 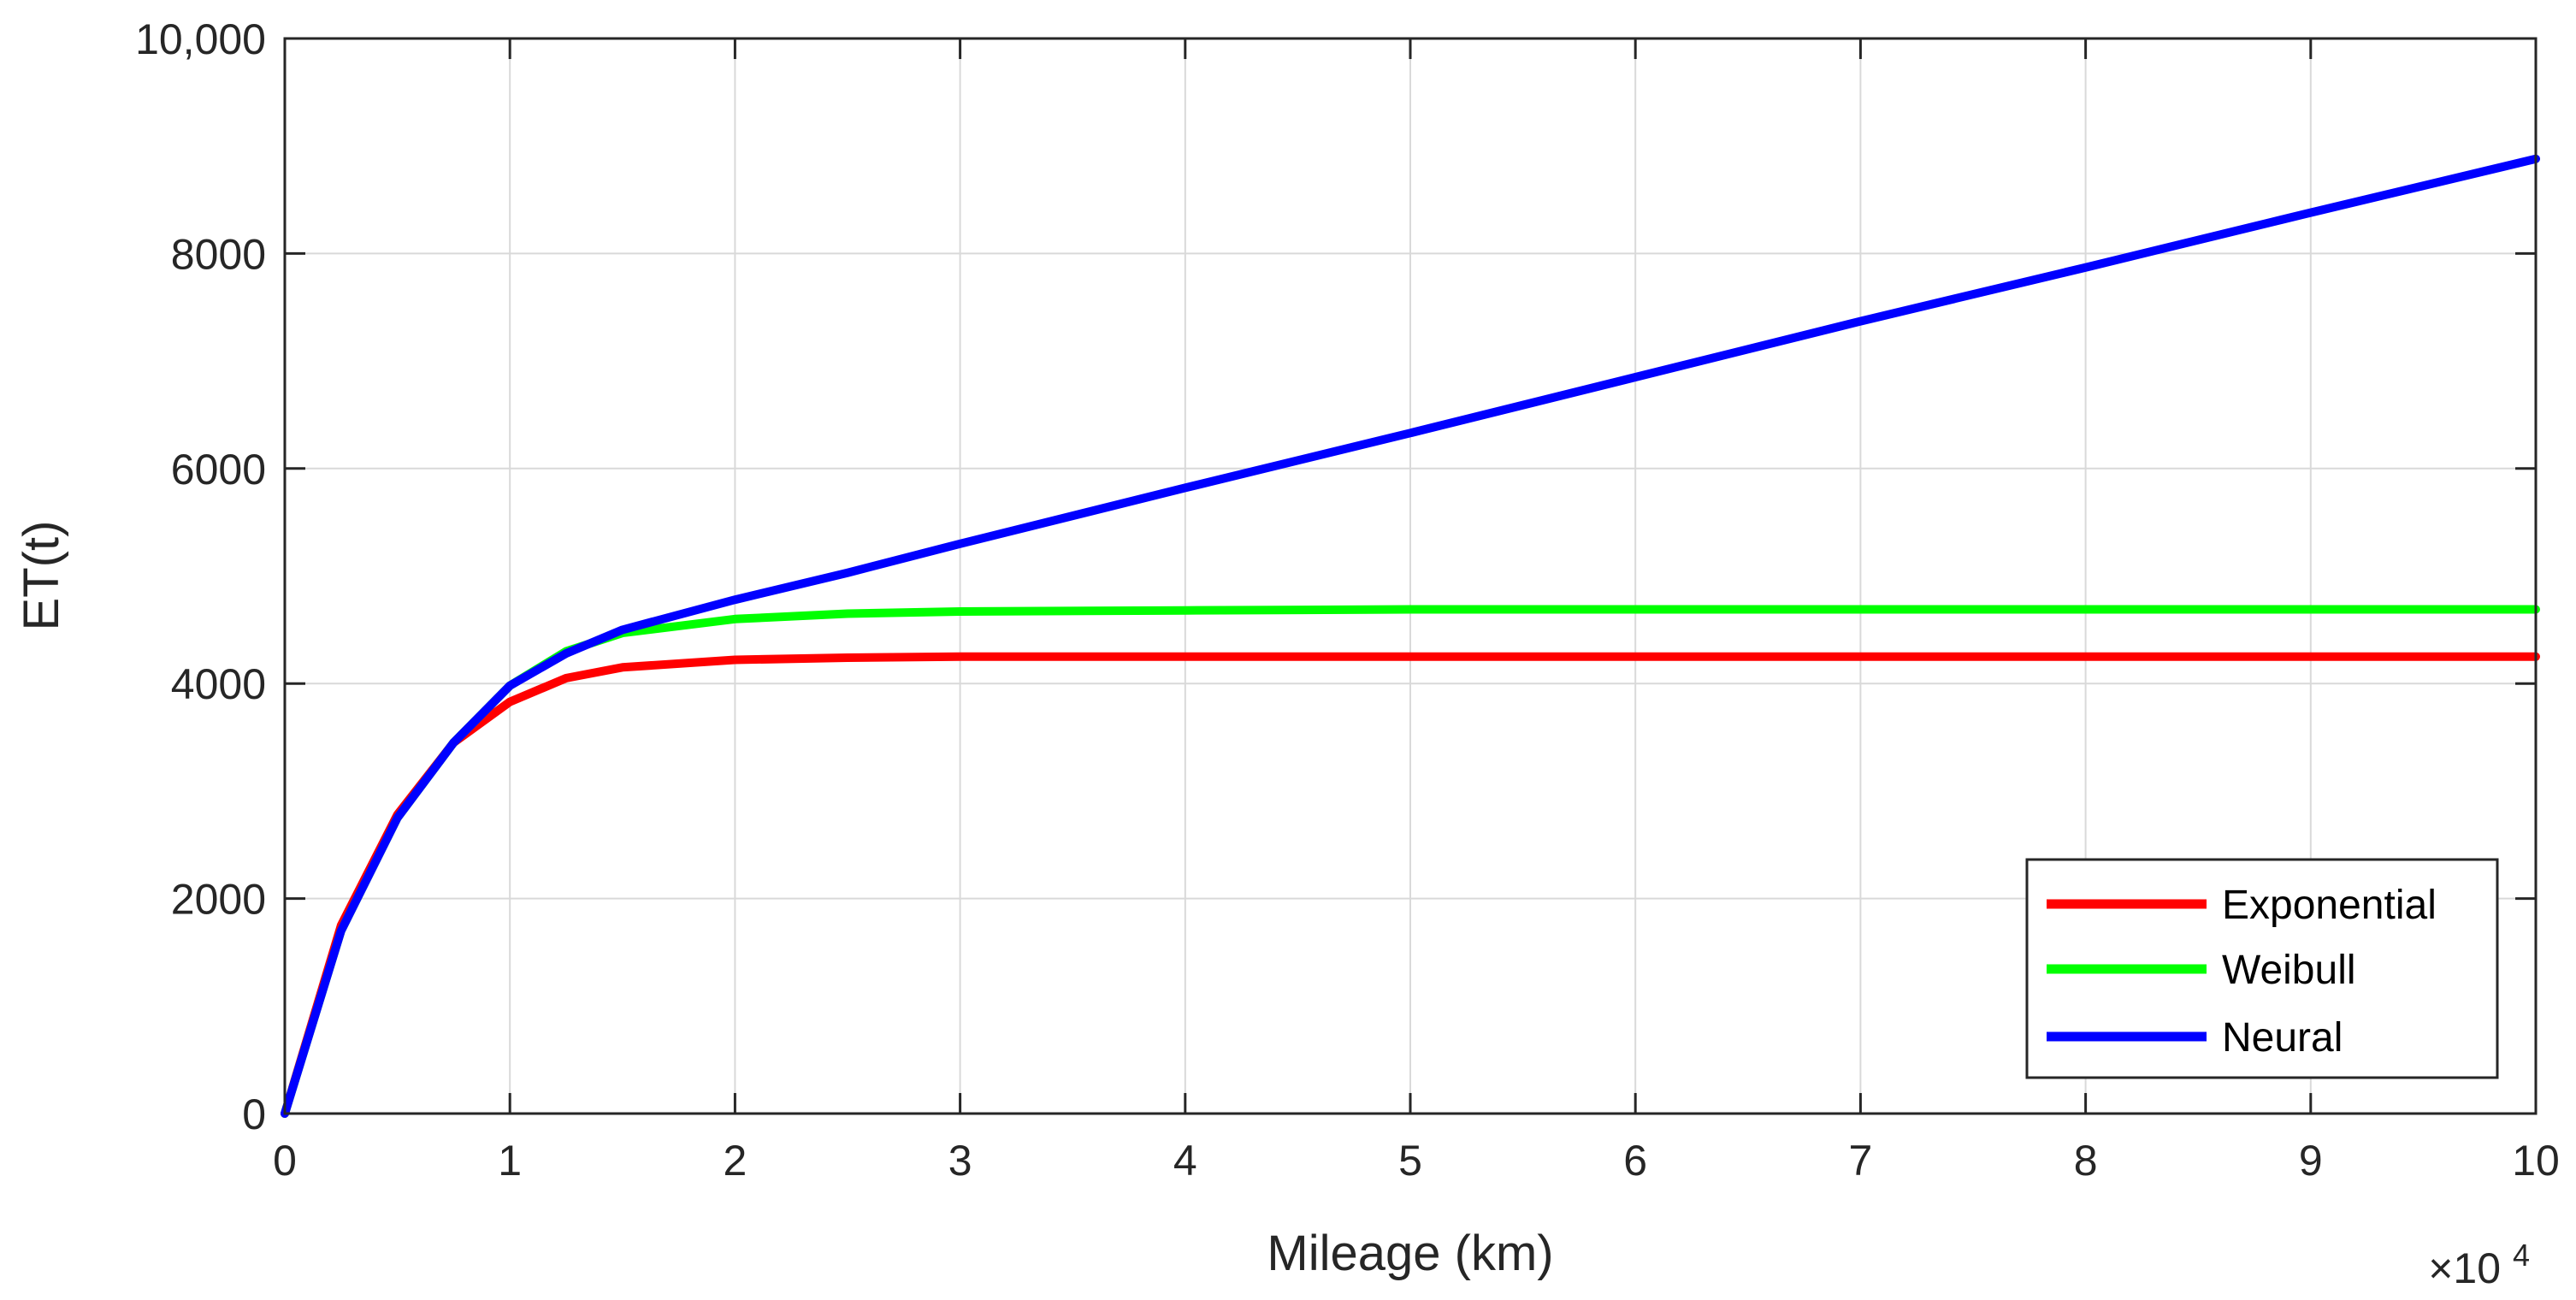 What do you see at coordinates (1635, 1161) in the screenshot?
I see `x-tick-label: 6` at bounding box center [1635, 1161].